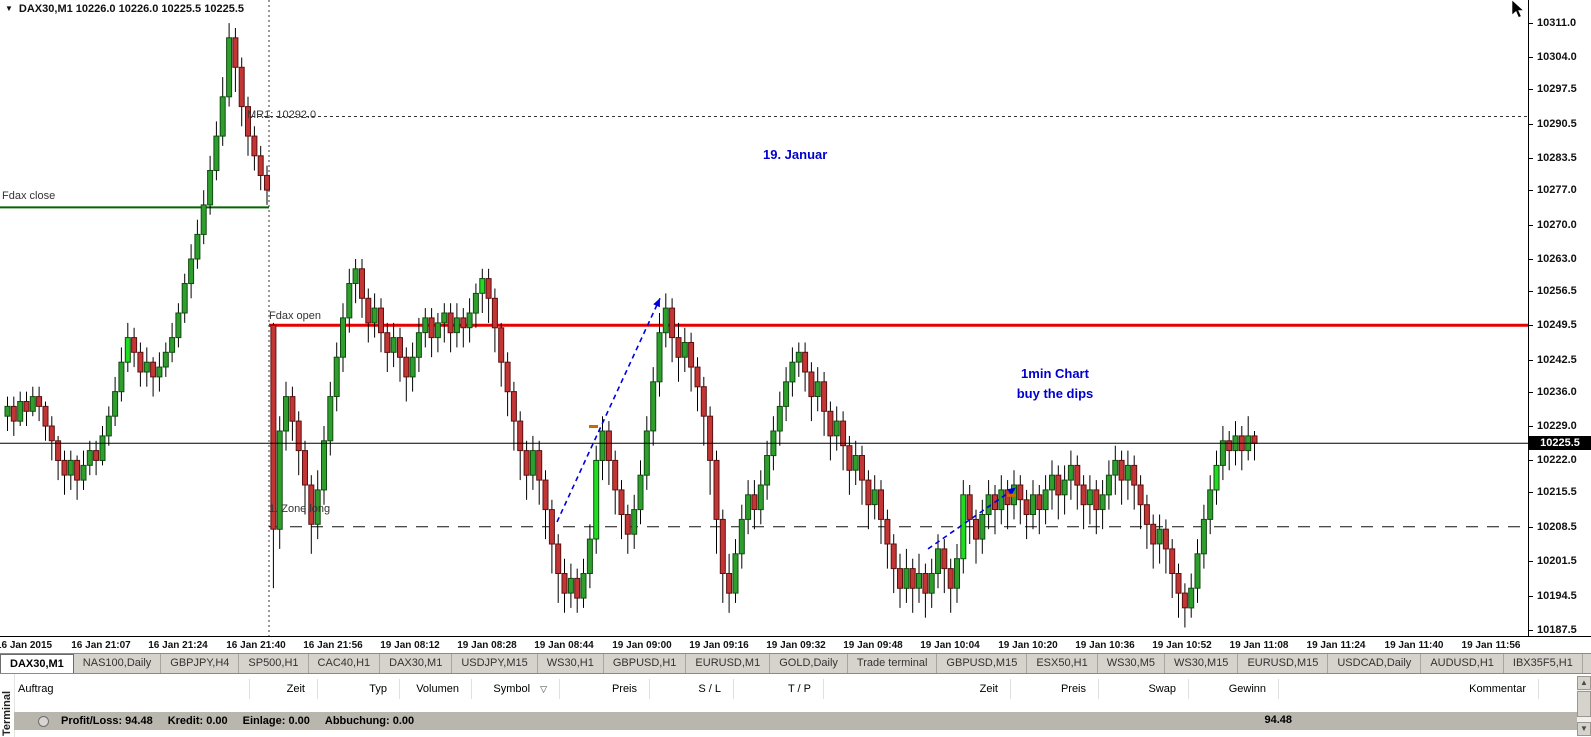 The width and height of the screenshot is (1591, 737). What do you see at coordinates (1132, 664) in the screenshot?
I see `chart-tab-ws30-m5: WS30,M5` at bounding box center [1132, 664].